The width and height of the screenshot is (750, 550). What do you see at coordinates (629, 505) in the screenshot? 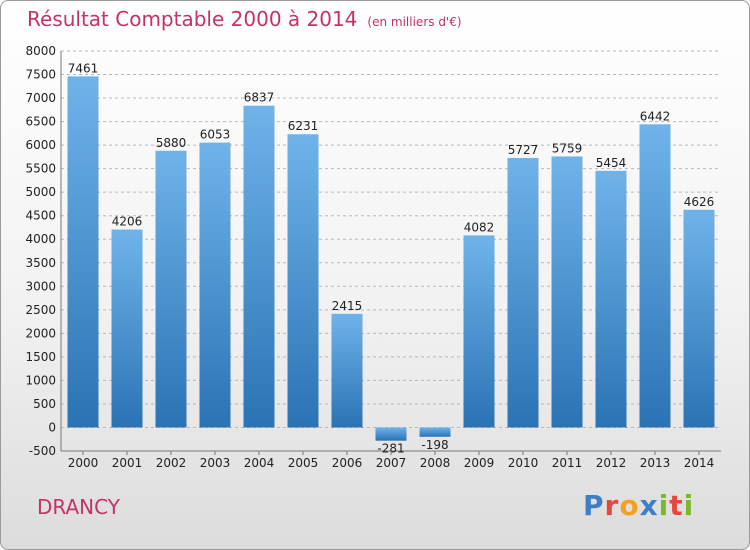
I see `logo-letter: o` at bounding box center [629, 505].